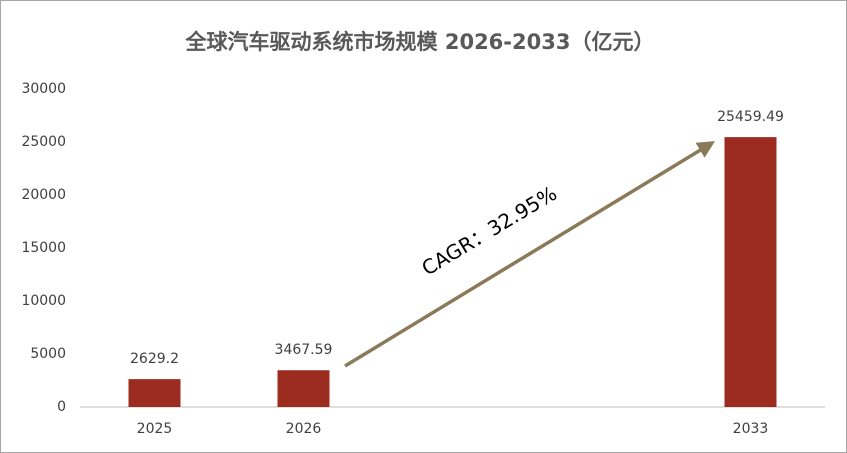  I want to click on x-tick-label: 2026, so click(304, 429).